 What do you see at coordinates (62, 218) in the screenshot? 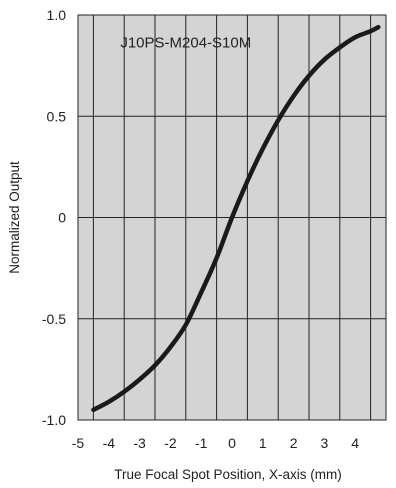
I see `y-tick-label: 0` at bounding box center [62, 218].